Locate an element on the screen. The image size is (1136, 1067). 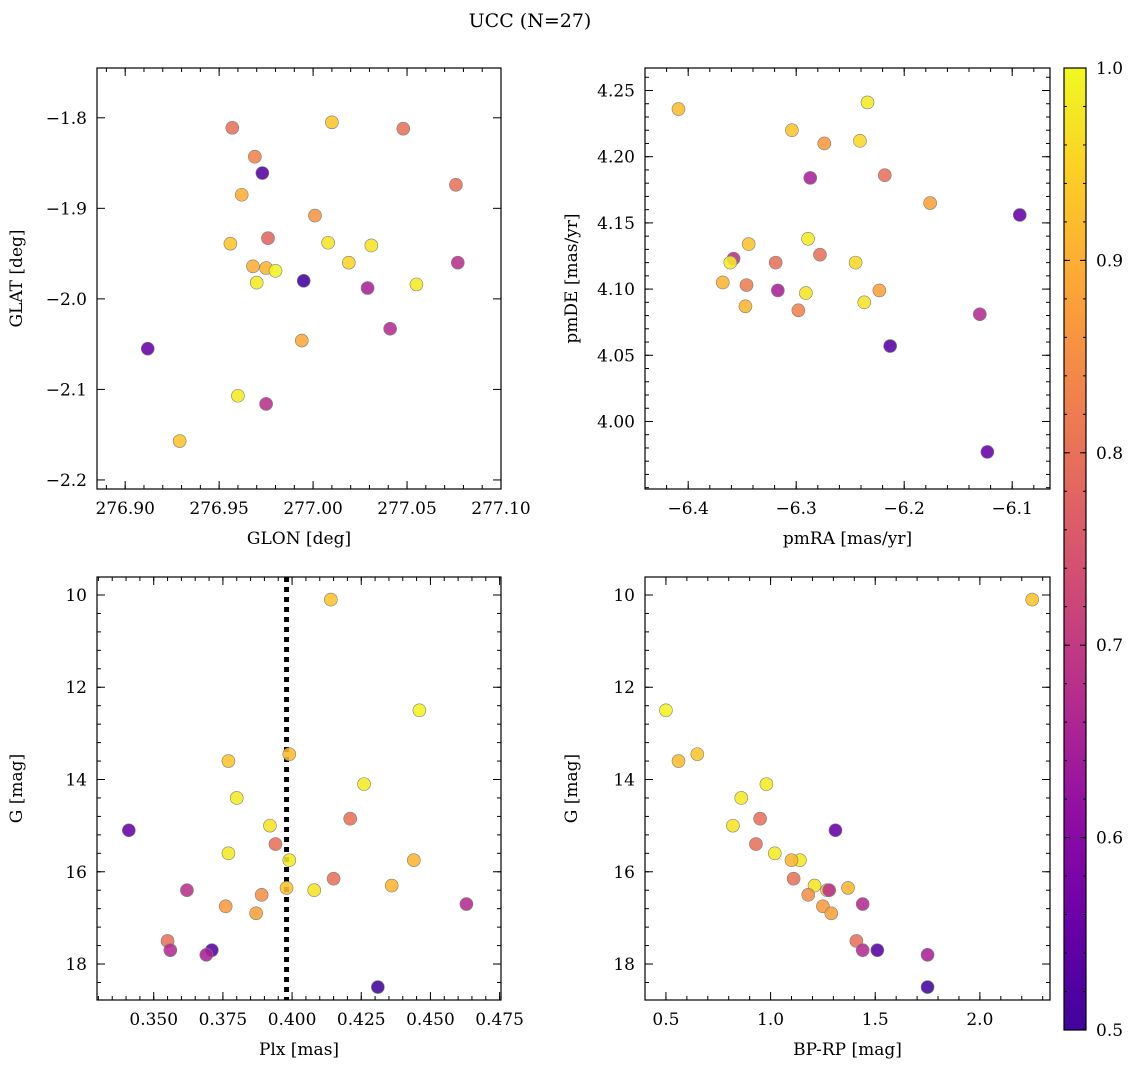
y-tick-label: 4.15 is located at coordinates (616, 224).